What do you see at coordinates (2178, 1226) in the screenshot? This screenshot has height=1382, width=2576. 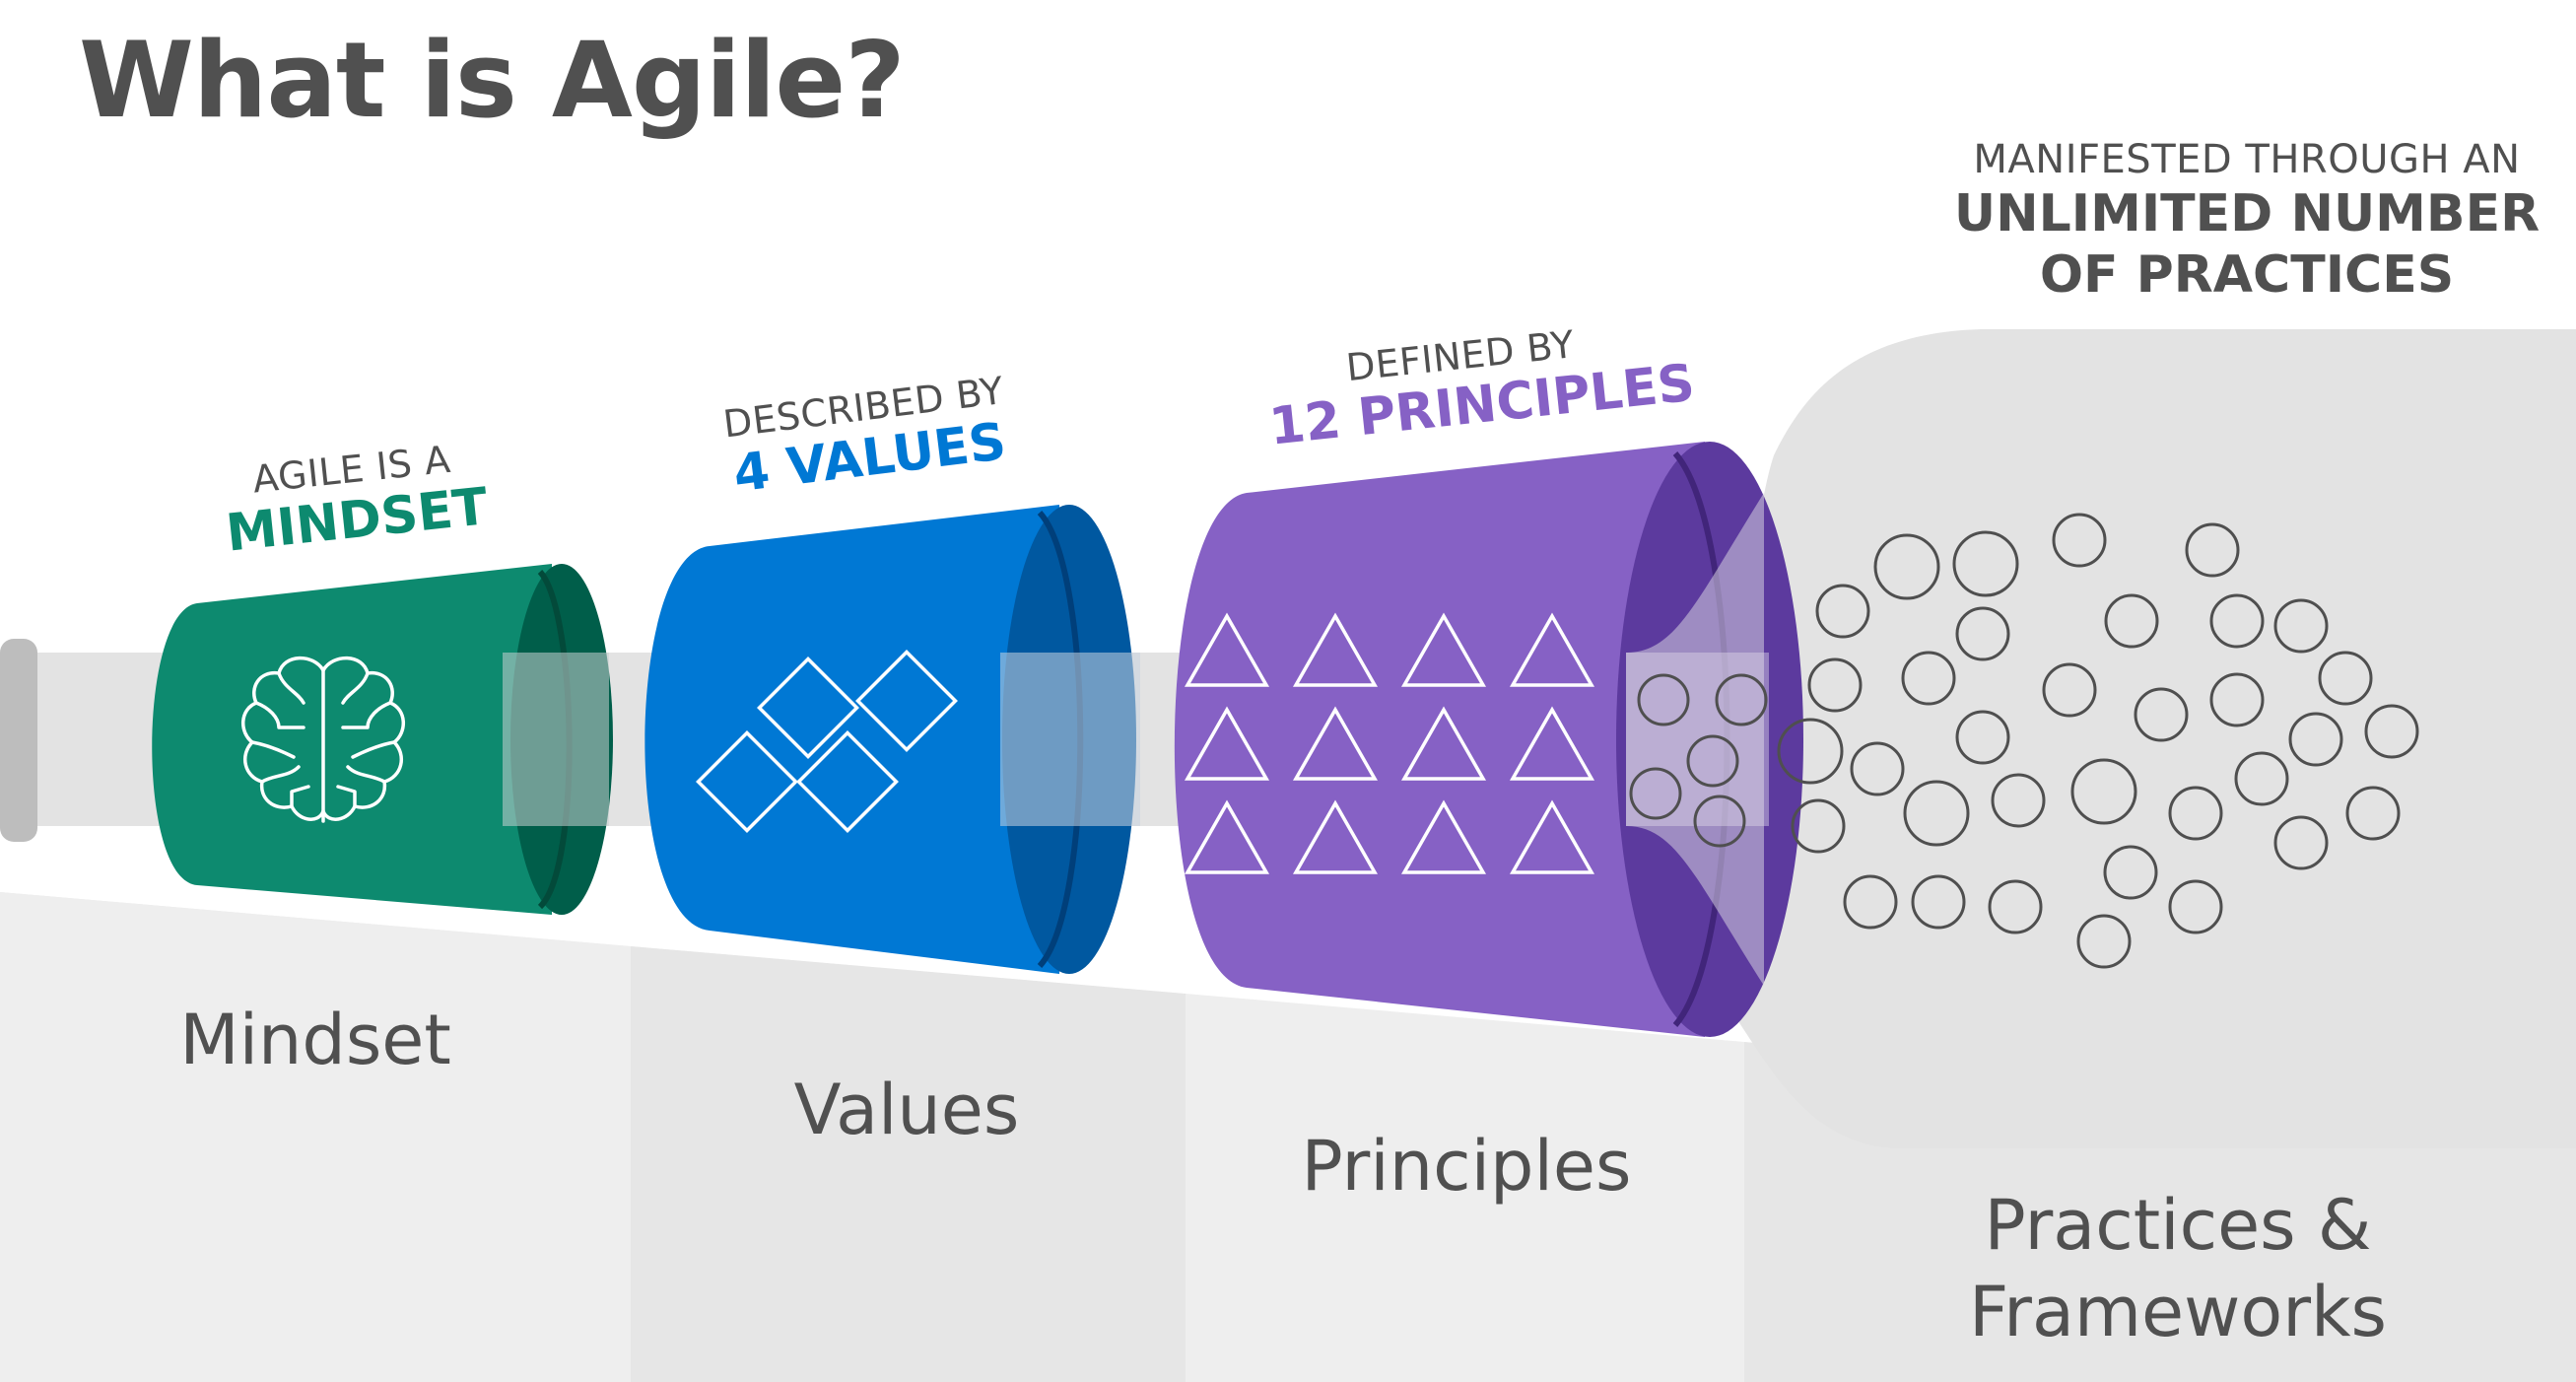 I see `stage-label-practices-line1: Practices &` at bounding box center [2178, 1226].